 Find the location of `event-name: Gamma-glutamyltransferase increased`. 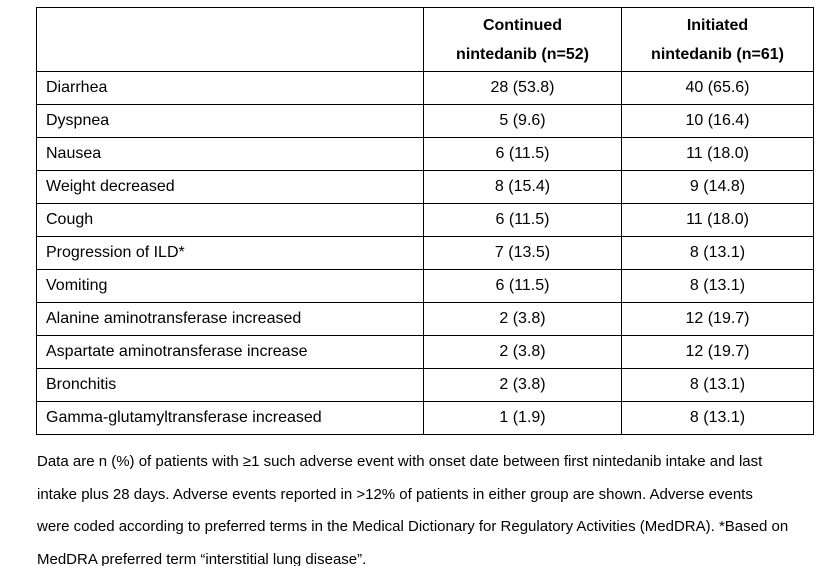

event-name: Gamma-glutamyltransferase increased is located at coordinates (230, 418).